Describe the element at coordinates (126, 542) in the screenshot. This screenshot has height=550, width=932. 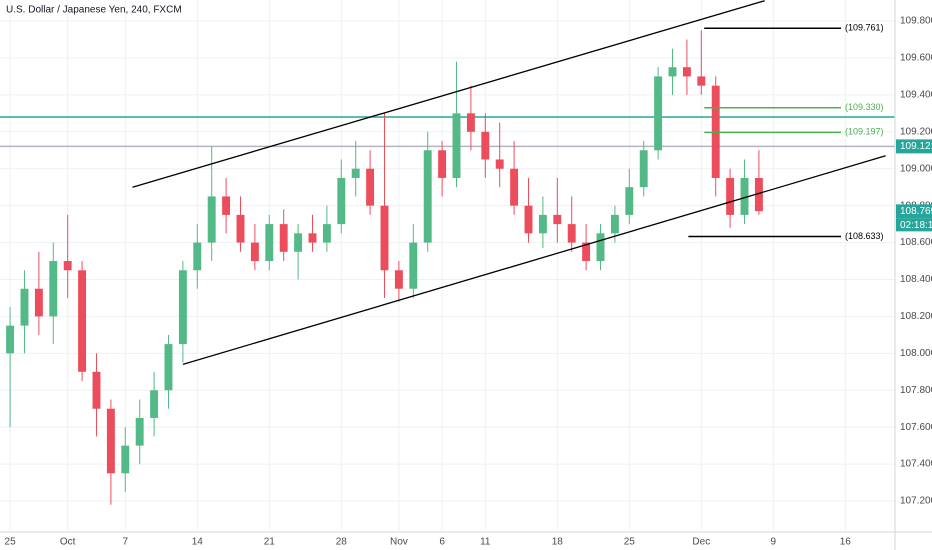
I see `x-tick-label: 7` at that location.